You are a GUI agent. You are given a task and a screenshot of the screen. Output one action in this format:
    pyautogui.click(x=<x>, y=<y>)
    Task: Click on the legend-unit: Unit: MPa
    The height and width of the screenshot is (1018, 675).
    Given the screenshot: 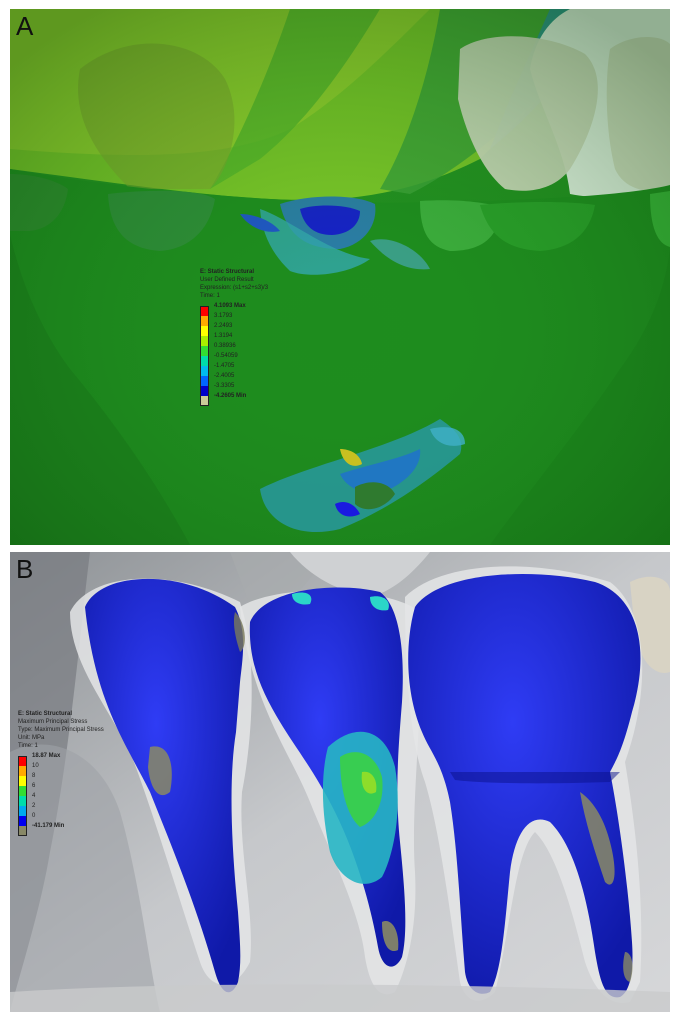 What is the action you would take?
    pyautogui.click(x=31, y=738)
    